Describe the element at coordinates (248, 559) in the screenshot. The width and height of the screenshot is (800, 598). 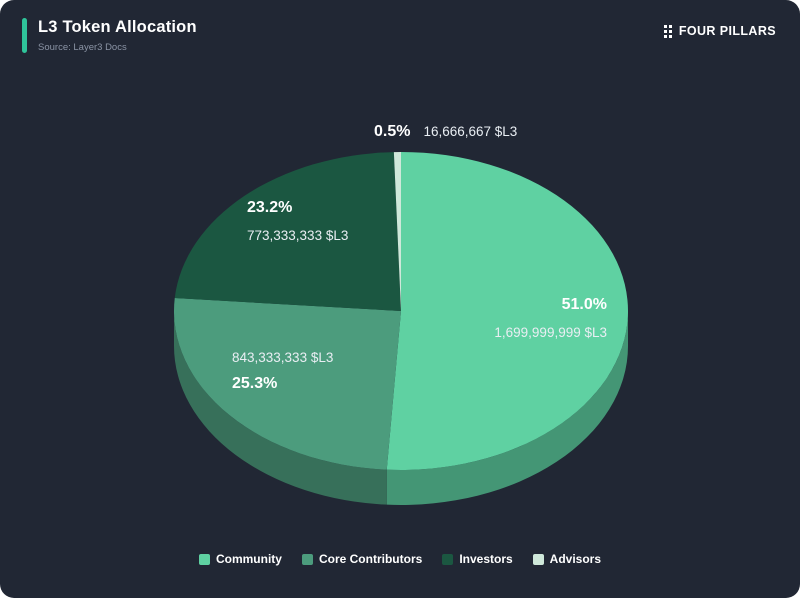
I see `legend-label-community: Community` at that location.